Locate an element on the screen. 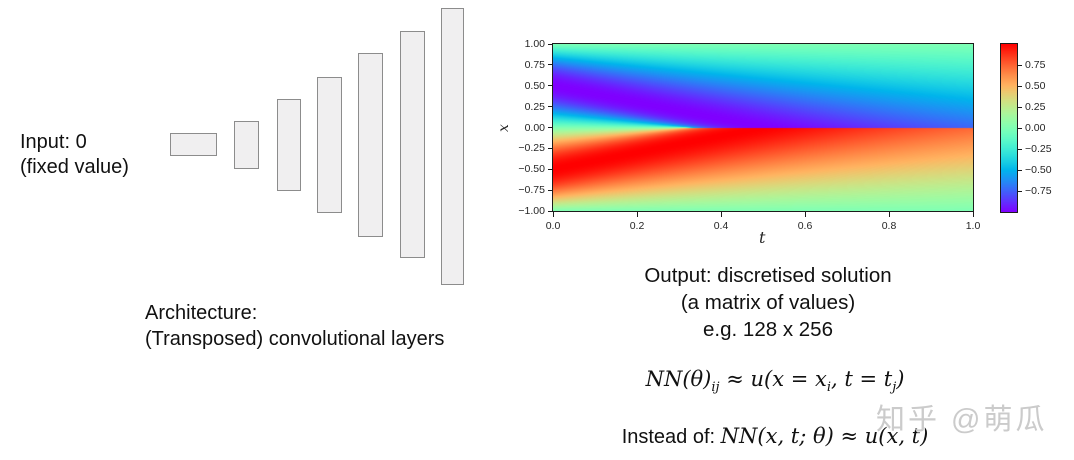 The image size is (1074, 460). colorbar is located at coordinates (1009, 128).